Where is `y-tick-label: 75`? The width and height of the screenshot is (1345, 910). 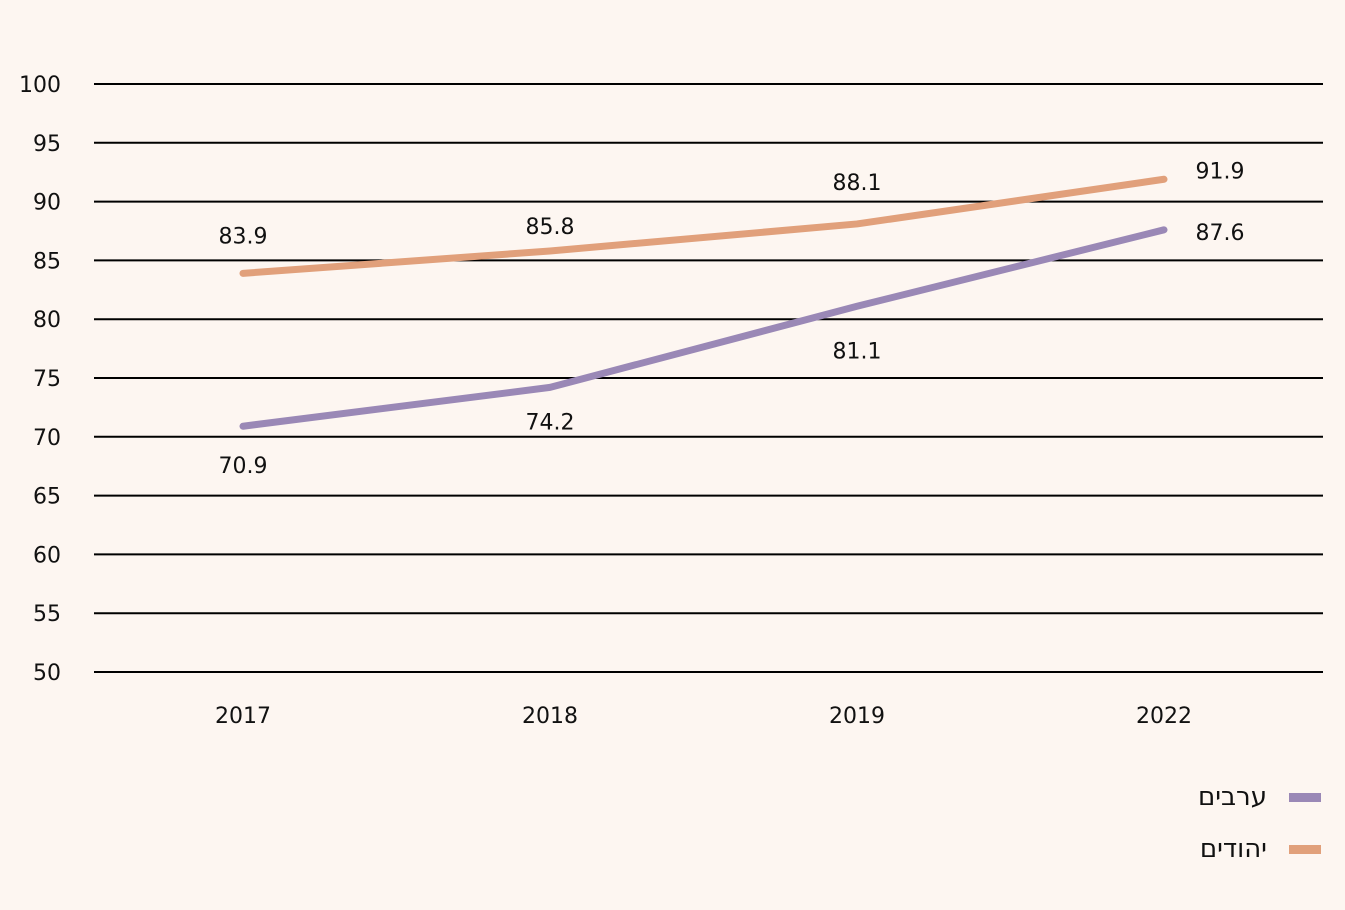 y-tick-label: 75 is located at coordinates (47, 379).